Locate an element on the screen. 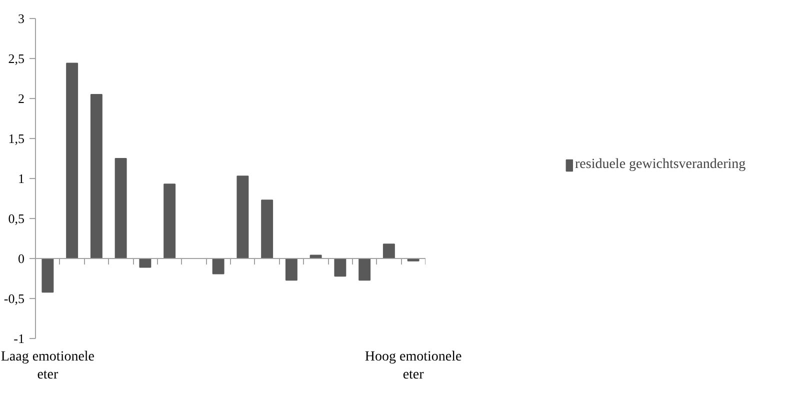 Image resolution: width=801 pixels, height=401 pixels. y-tick-label: 2,5 is located at coordinates (16, 58).